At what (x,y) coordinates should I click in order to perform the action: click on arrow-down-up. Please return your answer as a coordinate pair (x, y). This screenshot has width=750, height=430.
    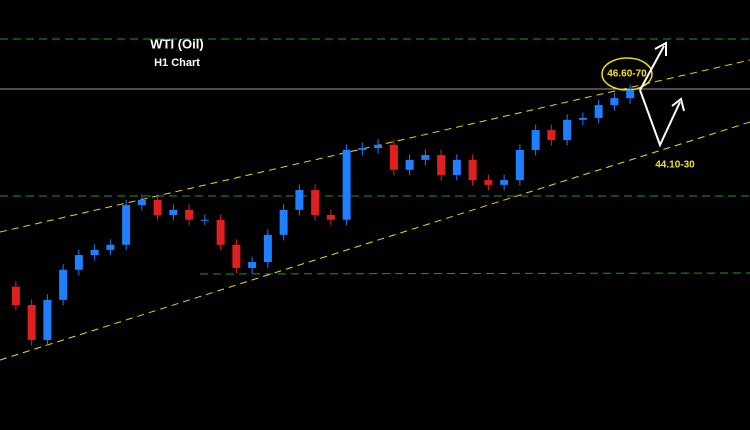
    Looking at the image, I should click on (662, 118).